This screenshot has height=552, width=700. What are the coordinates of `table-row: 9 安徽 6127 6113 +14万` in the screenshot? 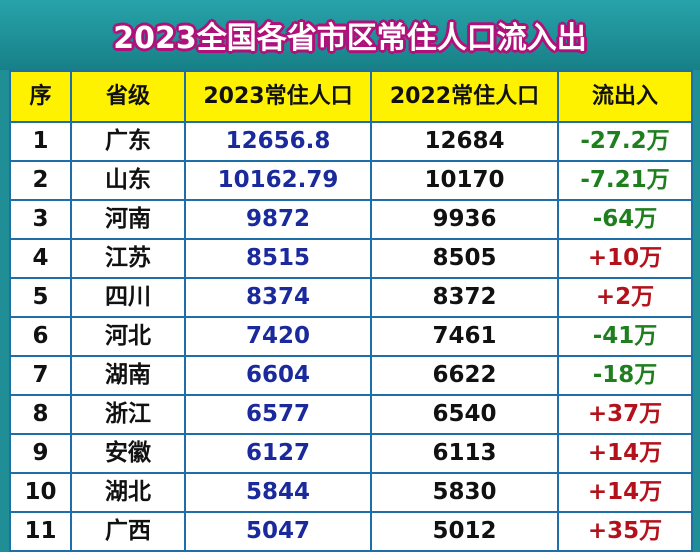 It's located at (351, 453).